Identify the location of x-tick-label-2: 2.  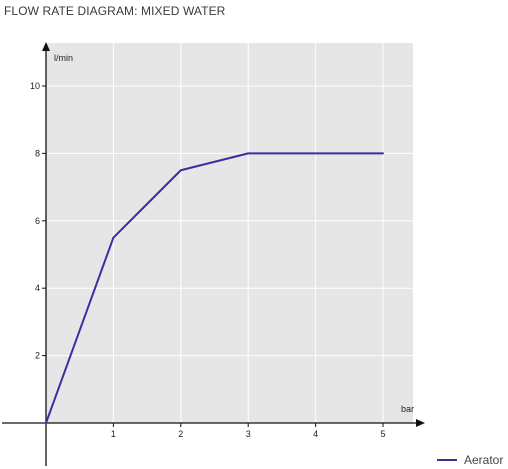
(180, 434).